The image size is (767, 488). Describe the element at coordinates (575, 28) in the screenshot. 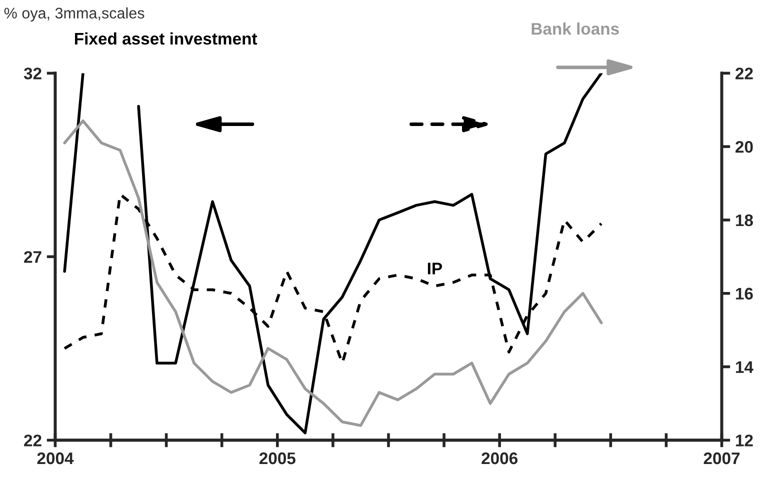

I see `text: Bank loans` at that location.